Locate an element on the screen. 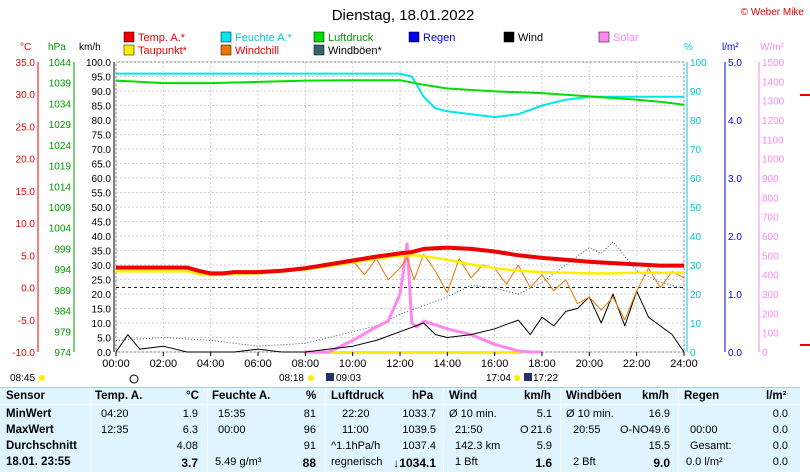 The image size is (810, 472). wind-axis-tick-label: 35.0 is located at coordinates (102, 252).